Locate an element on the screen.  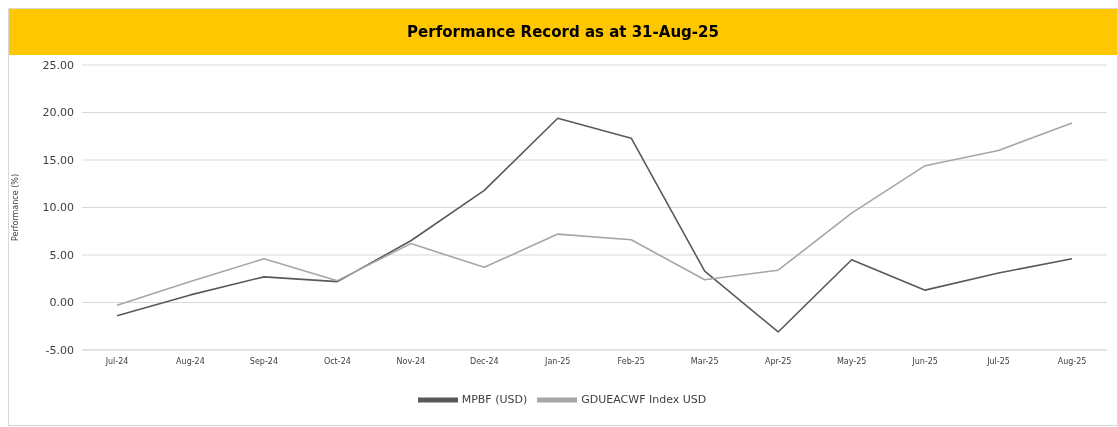
x-tick-label: May-25 is located at coordinates (851, 361).